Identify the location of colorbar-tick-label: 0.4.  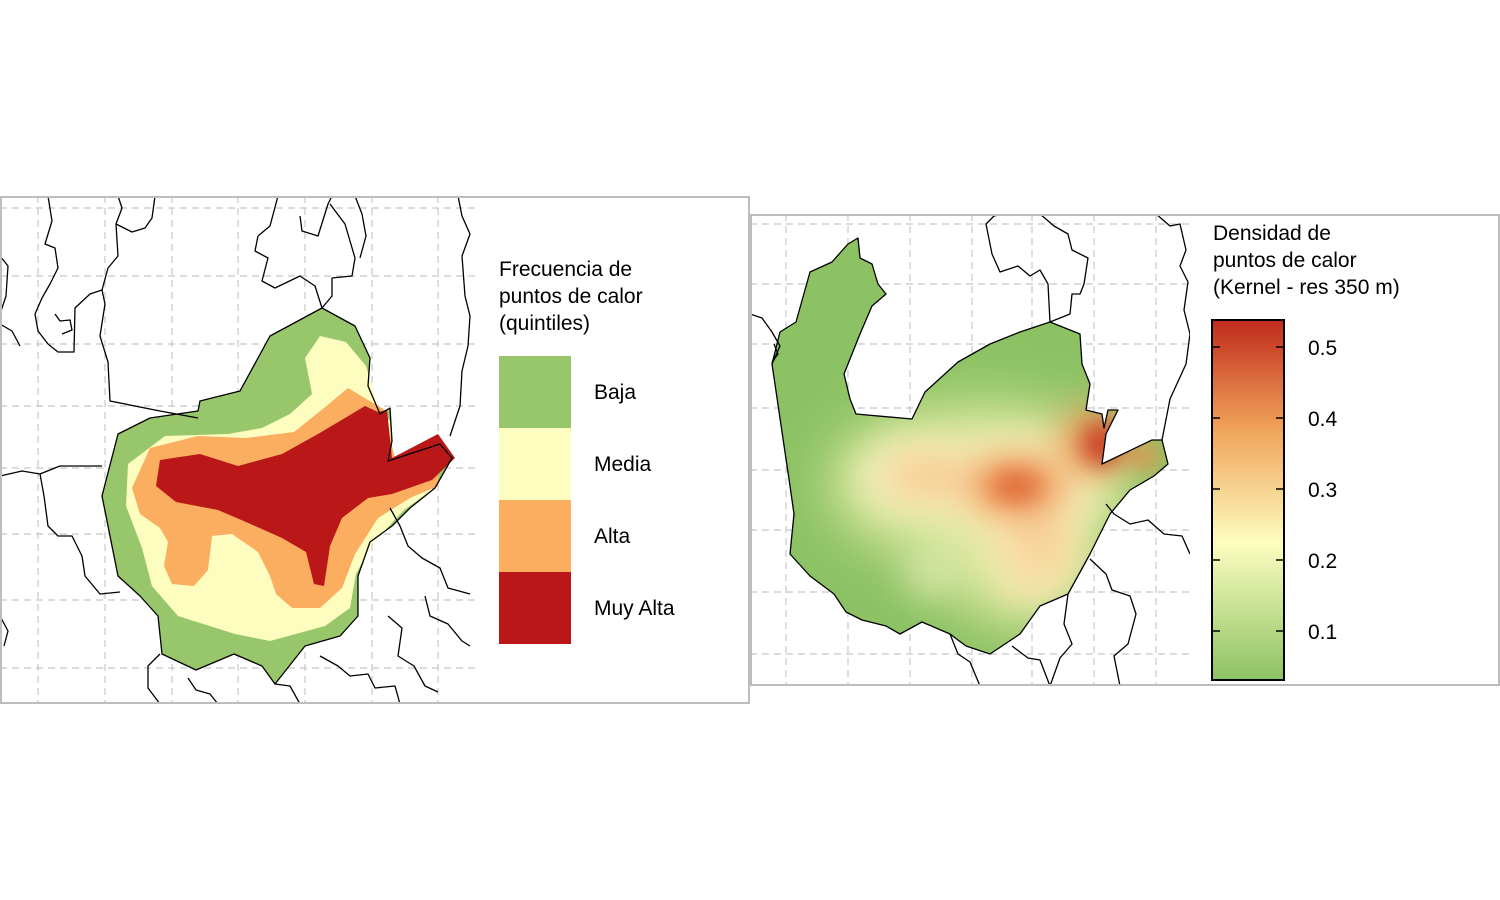
(1323, 419).